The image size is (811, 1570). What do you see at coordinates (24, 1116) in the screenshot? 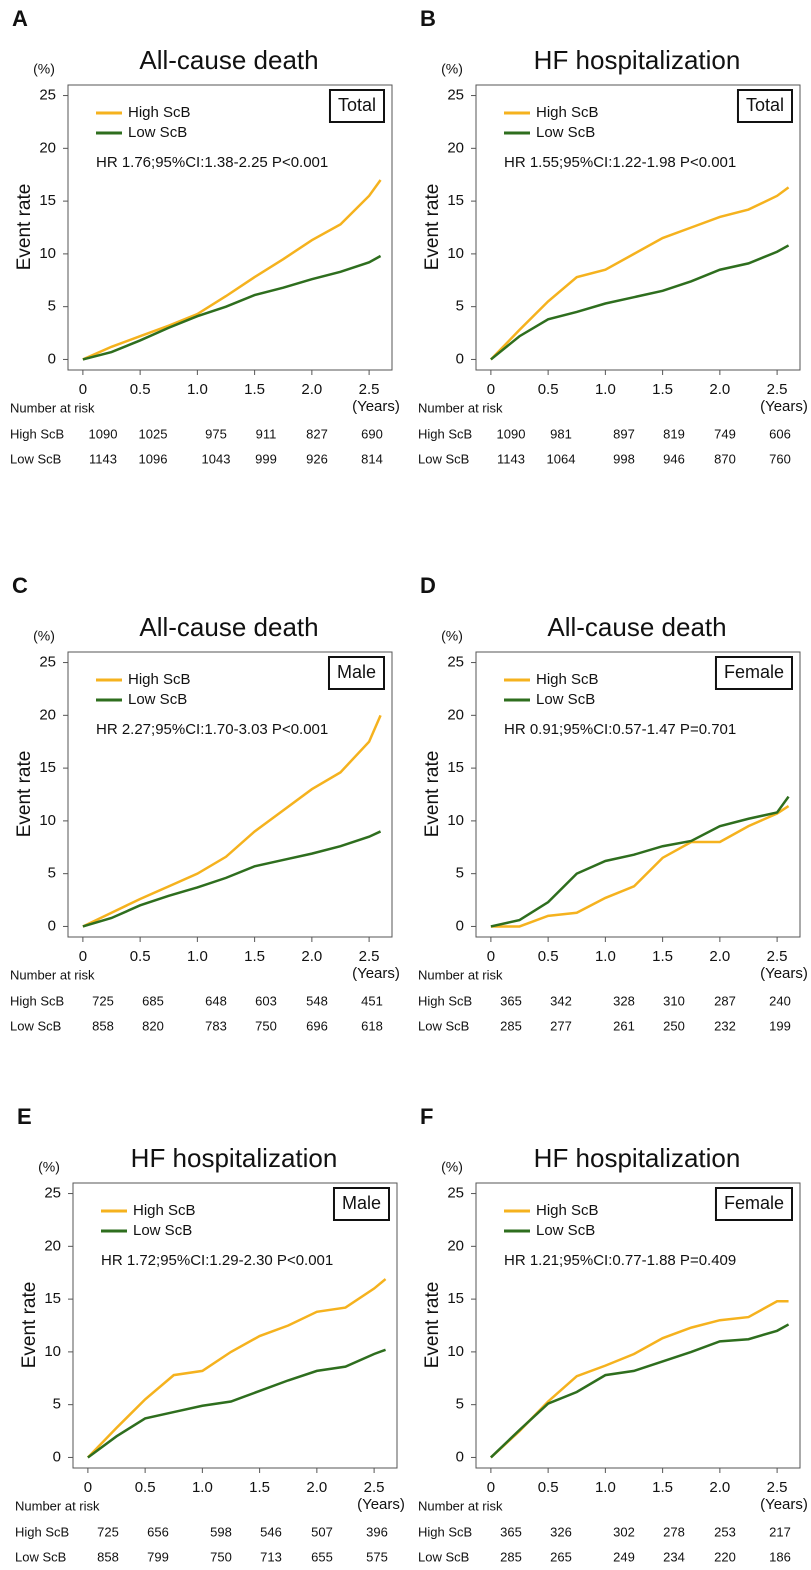
I see `panel-letter: E` at bounding box center [24, 1116].